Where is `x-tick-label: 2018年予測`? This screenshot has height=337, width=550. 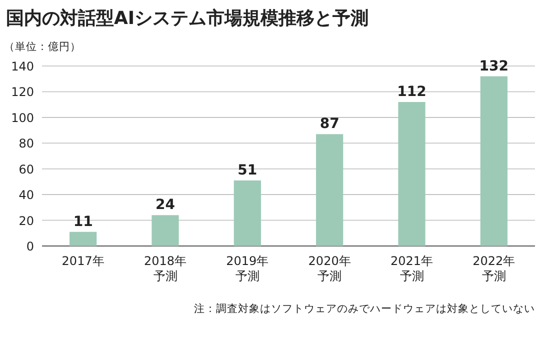 x-tick-label: 2018年予測 is located at coordinates (165, 268).